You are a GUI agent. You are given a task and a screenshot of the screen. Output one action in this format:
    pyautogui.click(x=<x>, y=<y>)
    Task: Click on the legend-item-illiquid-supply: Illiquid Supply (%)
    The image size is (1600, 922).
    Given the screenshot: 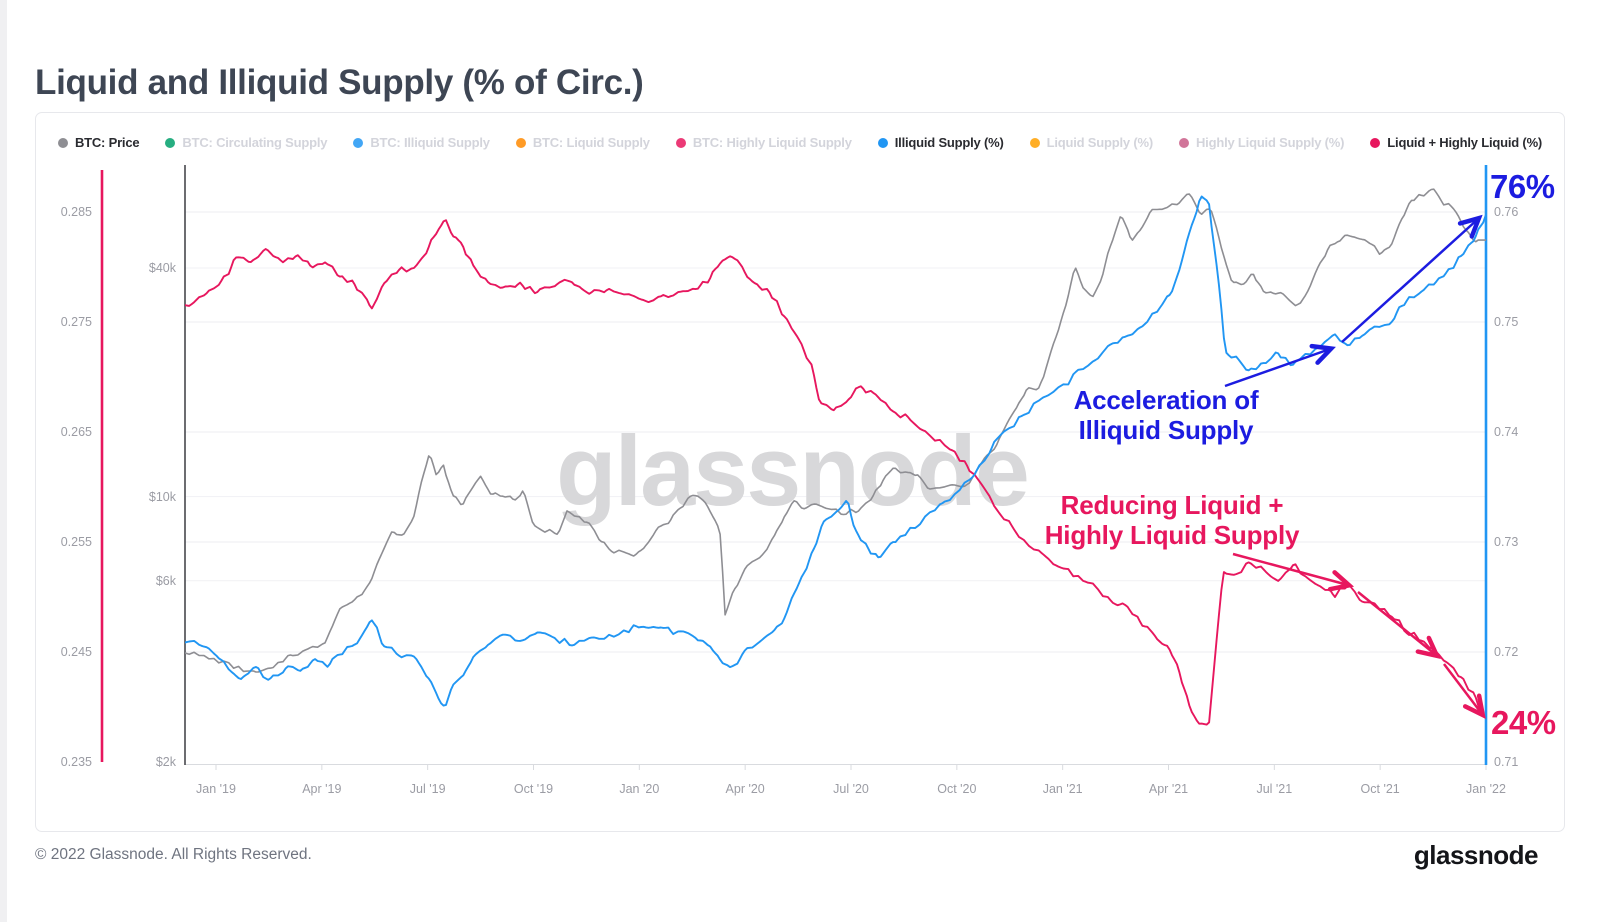 What is the action you would take?
    pyautogui.click(x=940, y=142)
    